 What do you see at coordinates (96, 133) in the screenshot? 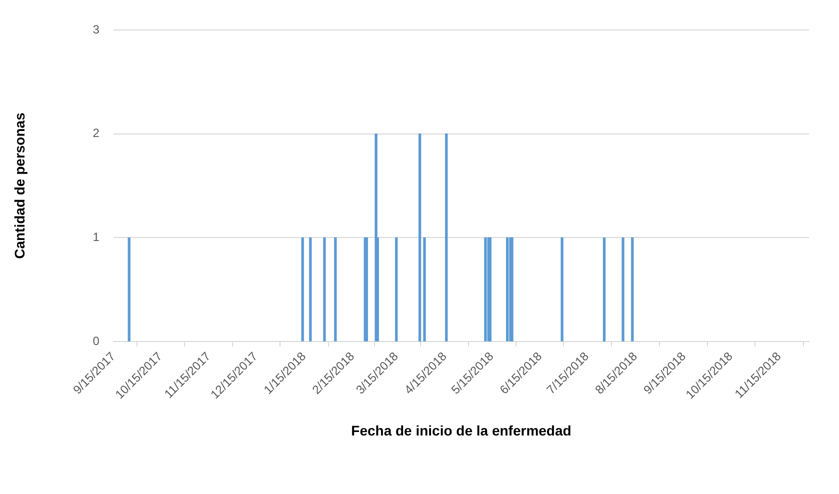
I see `y-tick-label: 2` at bounding box center [96, 133].